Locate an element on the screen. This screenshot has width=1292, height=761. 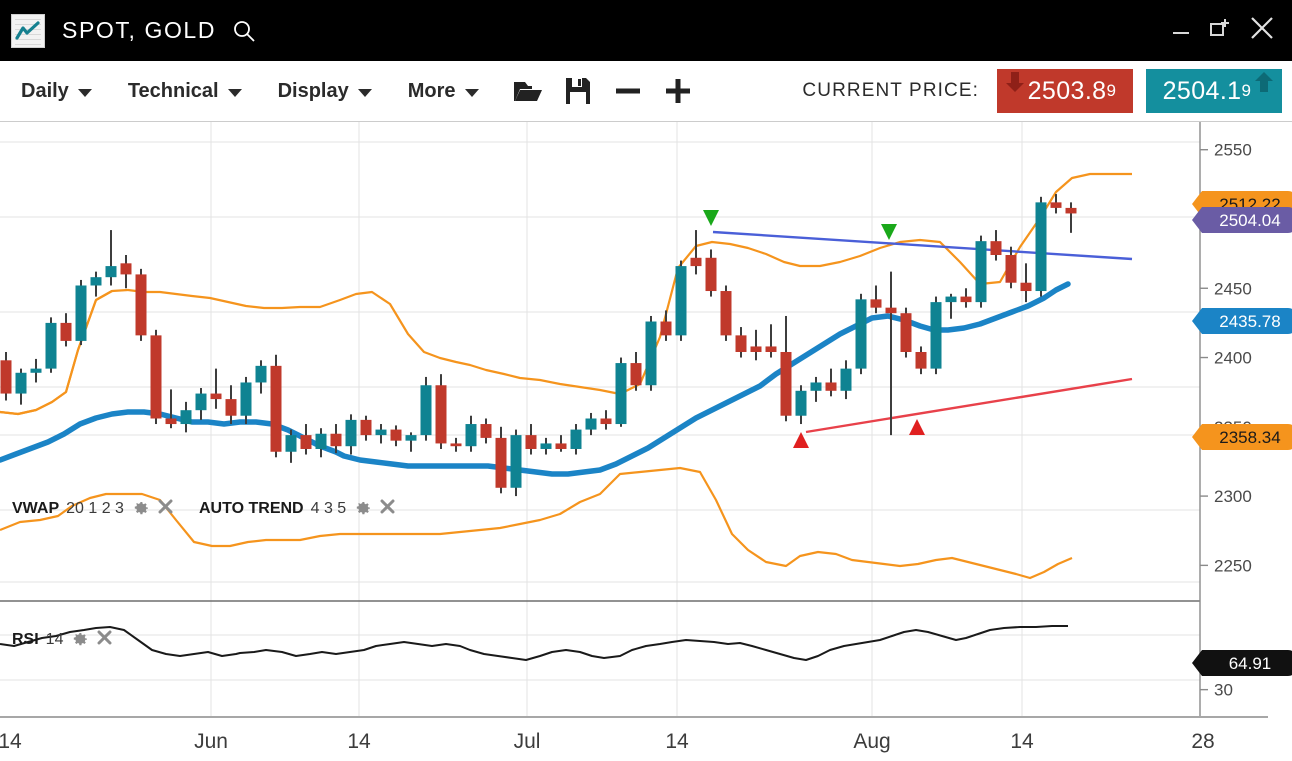
more-menu-label: More is located at coordinates (431, 90).